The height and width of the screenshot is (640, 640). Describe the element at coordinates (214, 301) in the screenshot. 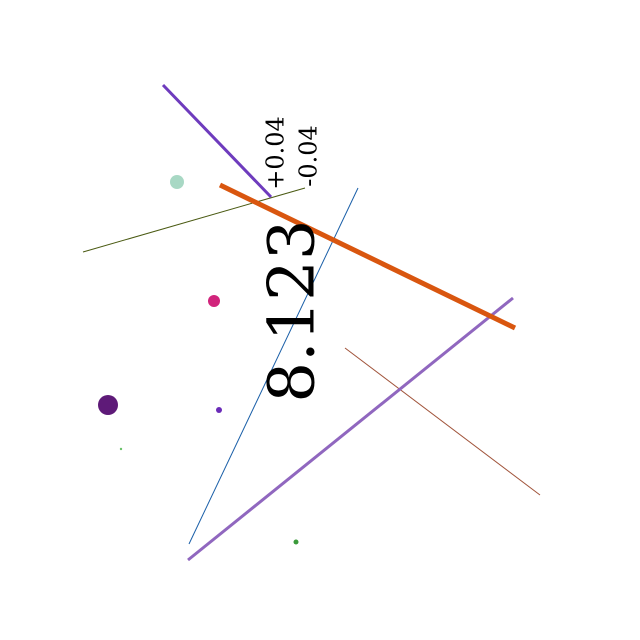

I see `magenta-dot` at that location.